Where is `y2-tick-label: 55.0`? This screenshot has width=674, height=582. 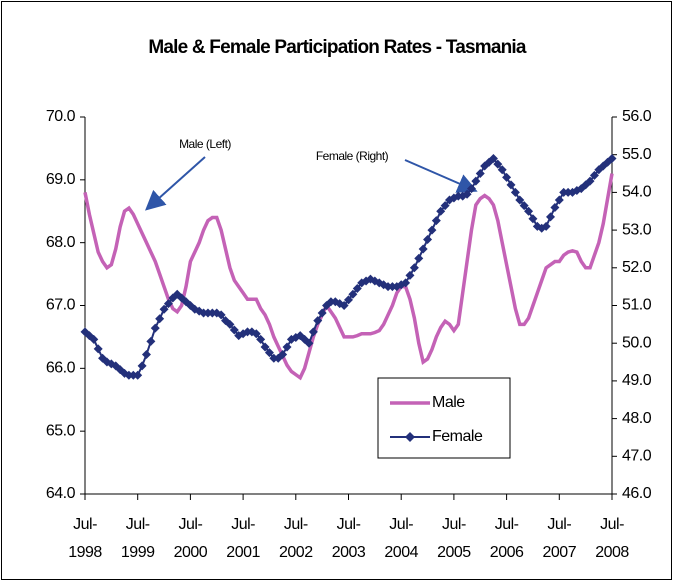 y2-tick-label: 55.0 is located at coordinates (637, 154).